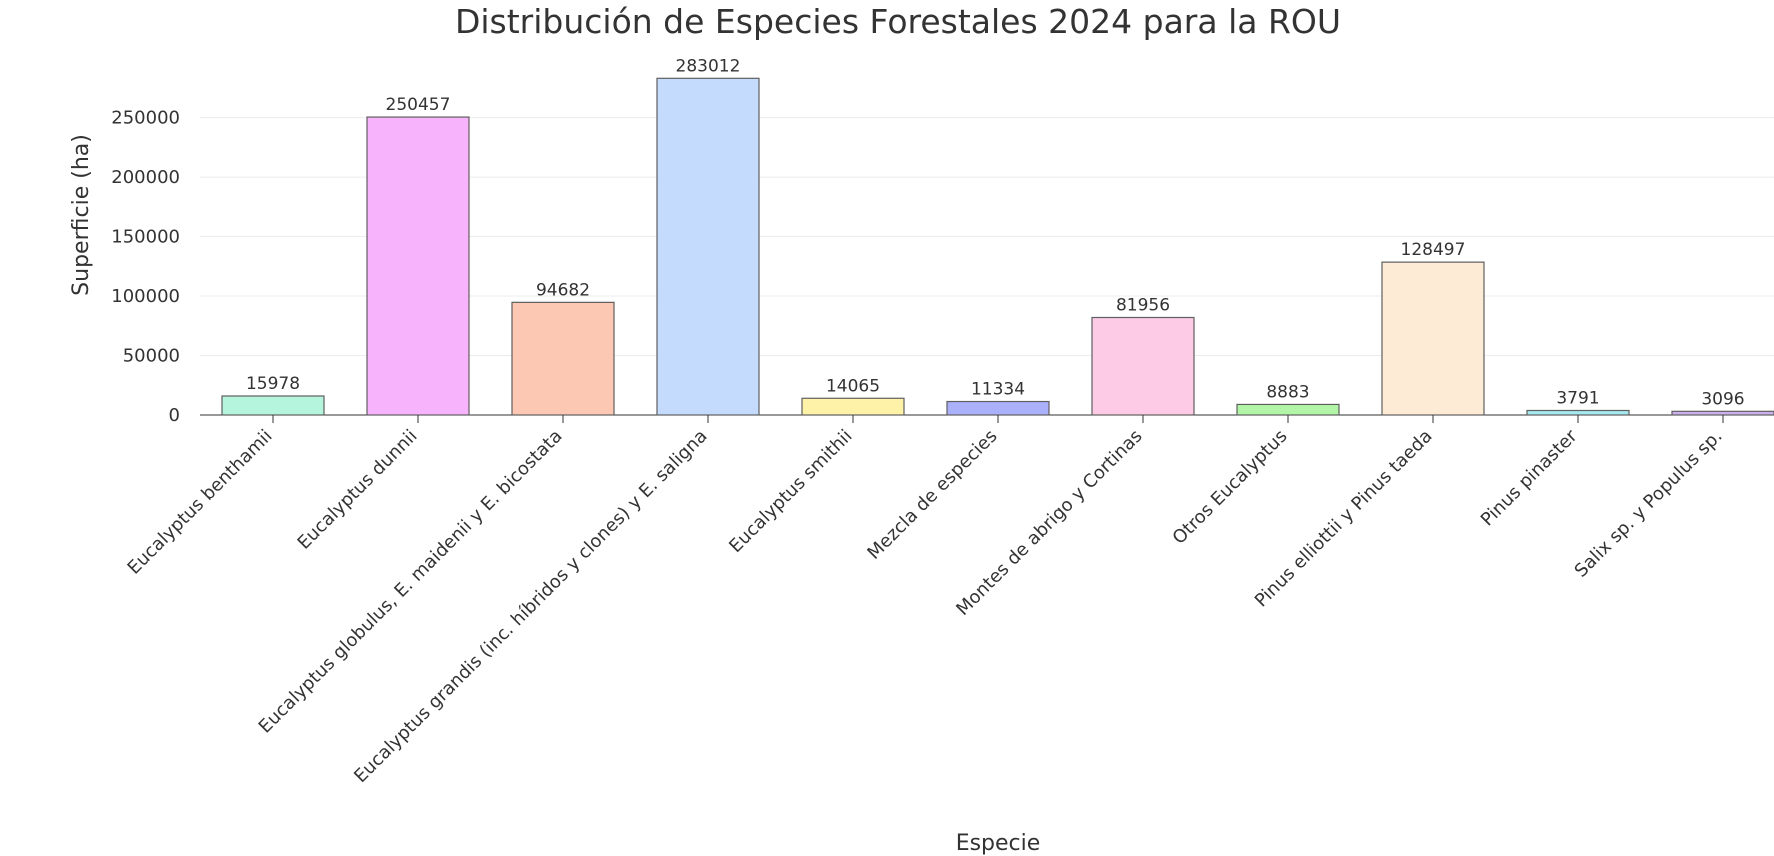 Image resolution: width=1774 pixels, height=856 pixels. What do you see at coordinates (1722, 399) in the screenshot?
I see `bar-value-label: 3096` at bounding box center [1722, 399].